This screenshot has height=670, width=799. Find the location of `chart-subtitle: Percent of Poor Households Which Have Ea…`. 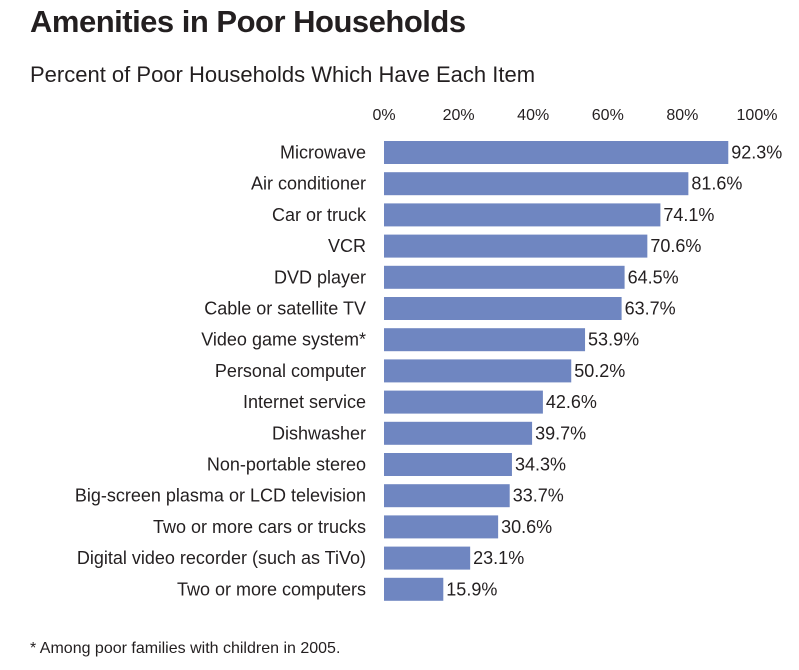

chart-subtitle: Percent of Poor Households Which Have Ea… is located at coordinates (283, 74).